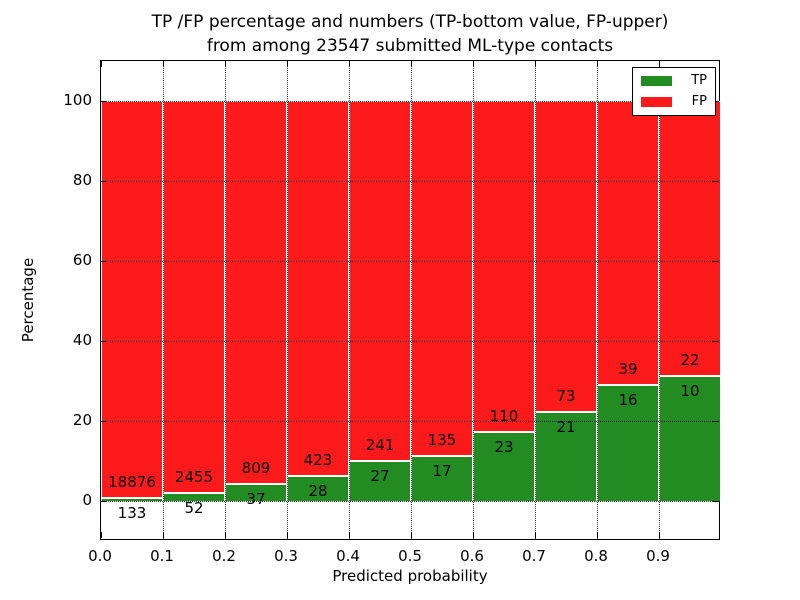 This screenshot has height=600, width=800. I want to click on x-tick-label: 0.3, so click(286, 556).